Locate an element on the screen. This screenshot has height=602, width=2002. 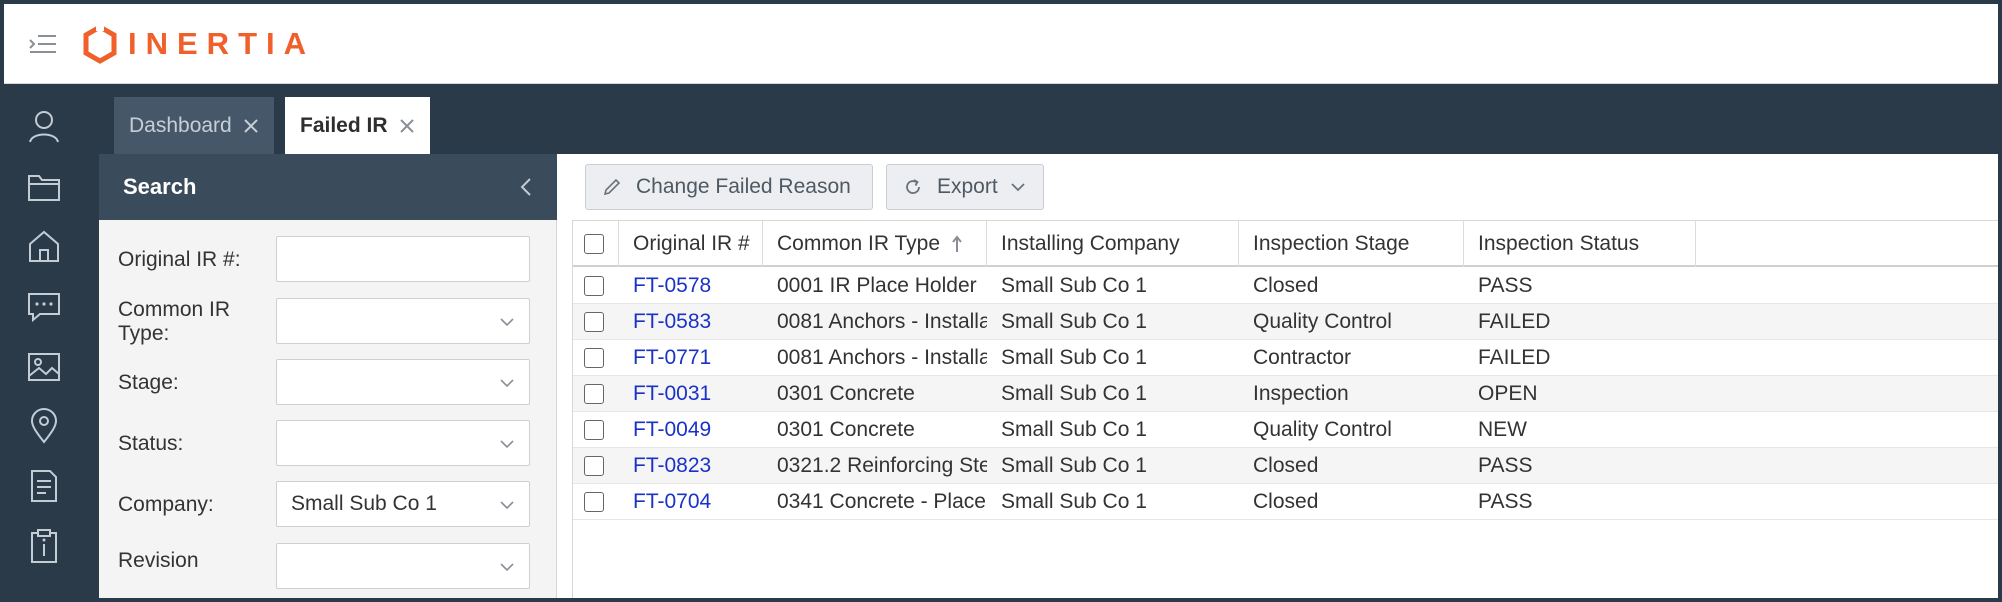
stage-select is located at coordinates (403, 382).